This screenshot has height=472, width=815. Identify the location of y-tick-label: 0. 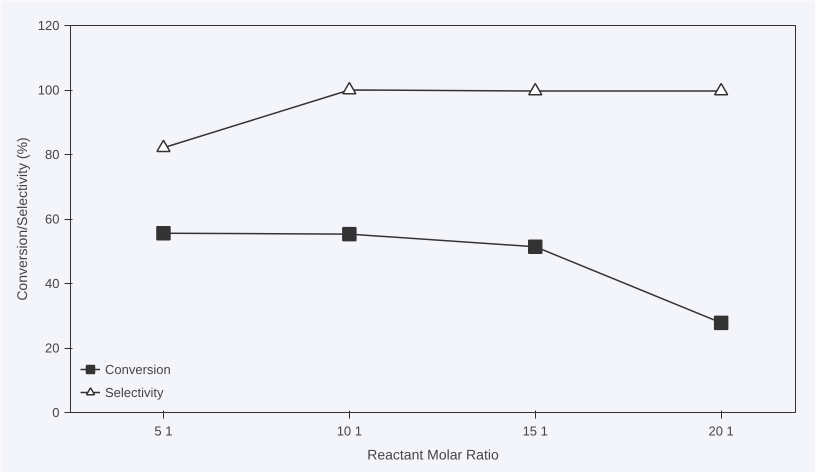
(56, 412).